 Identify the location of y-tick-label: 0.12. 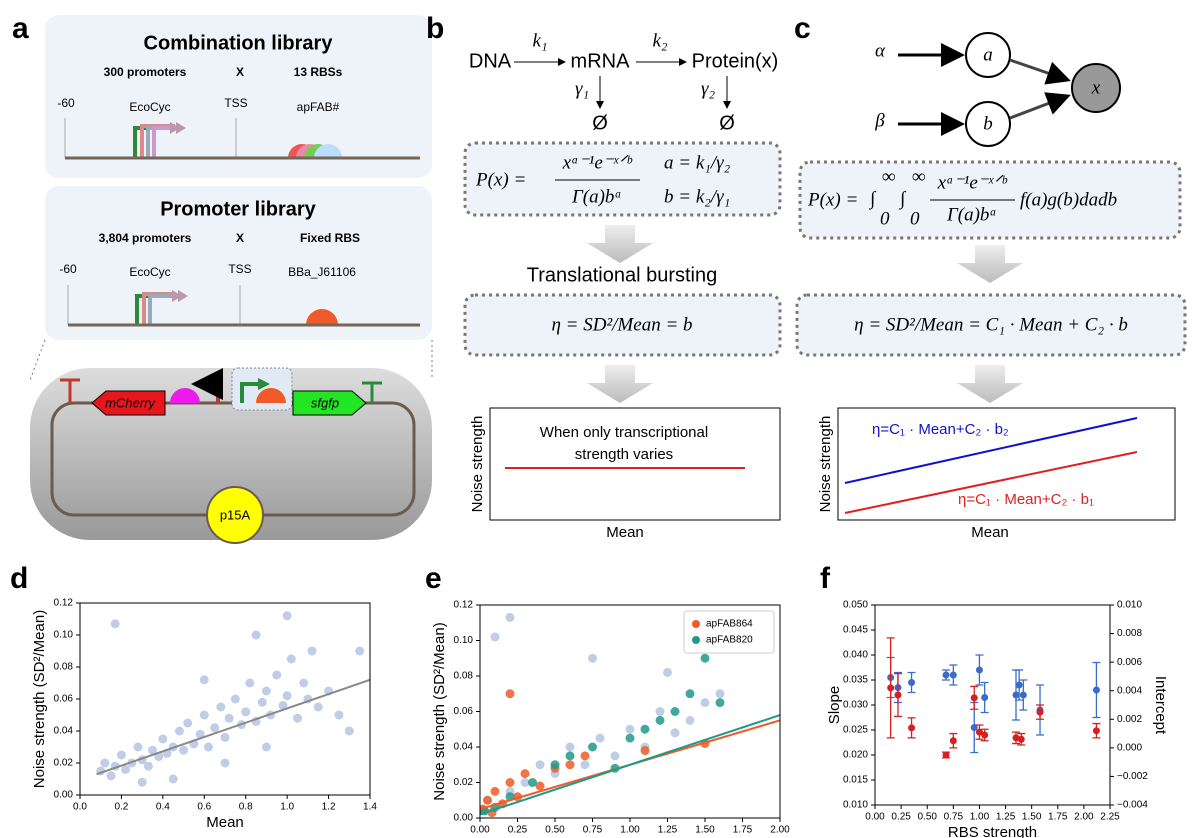
(464, 605).